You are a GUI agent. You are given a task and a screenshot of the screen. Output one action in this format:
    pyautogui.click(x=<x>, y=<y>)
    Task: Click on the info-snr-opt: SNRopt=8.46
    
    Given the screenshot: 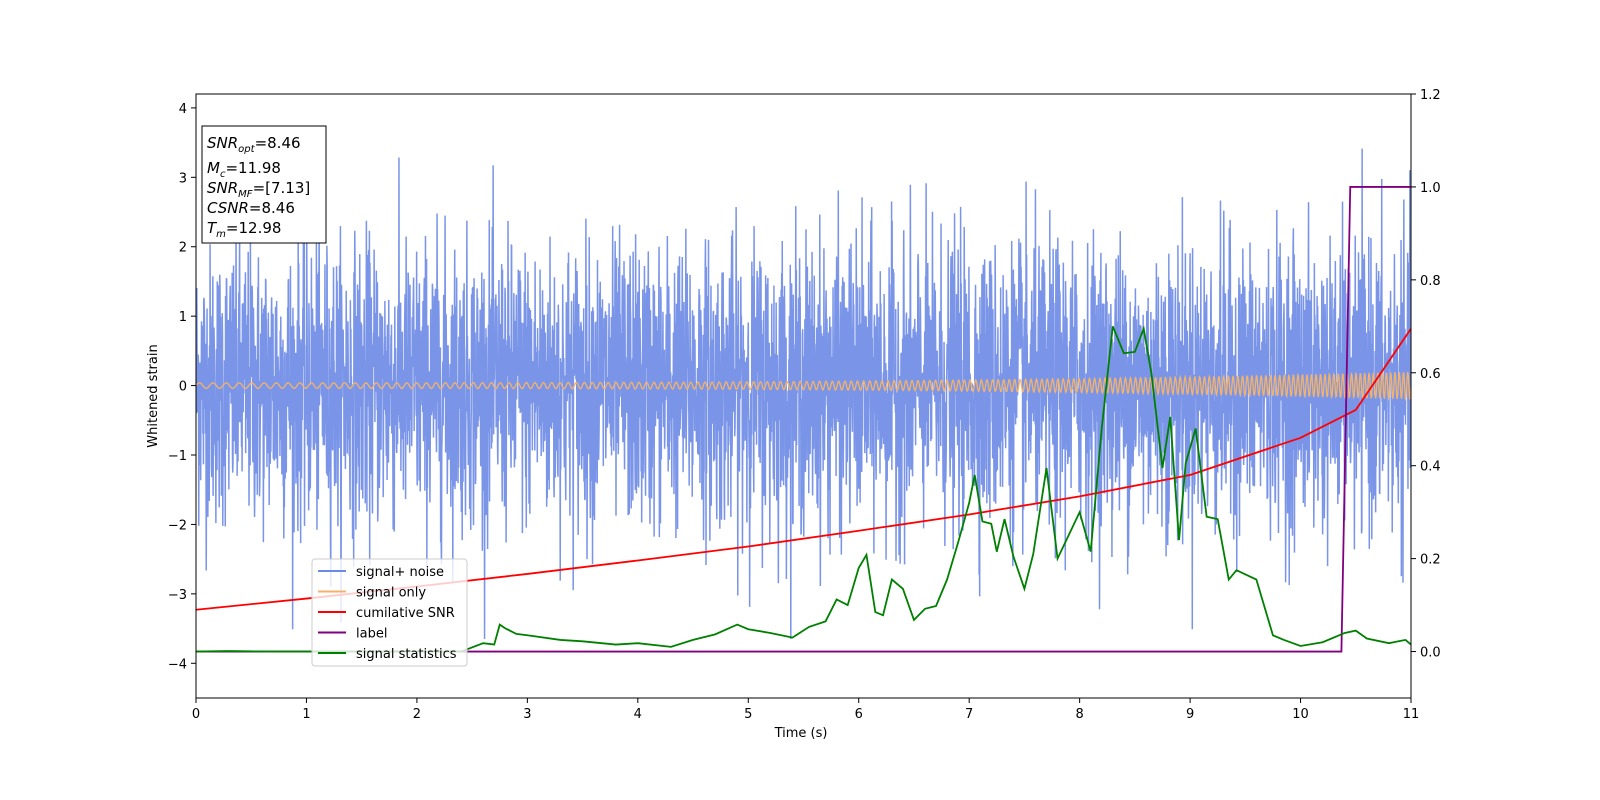 What is the action you would take?
    pyautogui.click(x=254, y=144)
    